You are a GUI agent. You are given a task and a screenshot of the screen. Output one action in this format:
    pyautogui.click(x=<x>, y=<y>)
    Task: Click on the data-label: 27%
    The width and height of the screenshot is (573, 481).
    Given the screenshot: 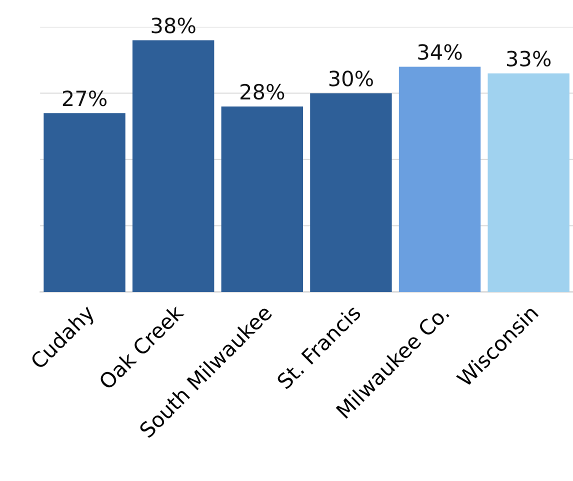 What is the action you would take?
    pyautogui.click(x=84, y=98)
    